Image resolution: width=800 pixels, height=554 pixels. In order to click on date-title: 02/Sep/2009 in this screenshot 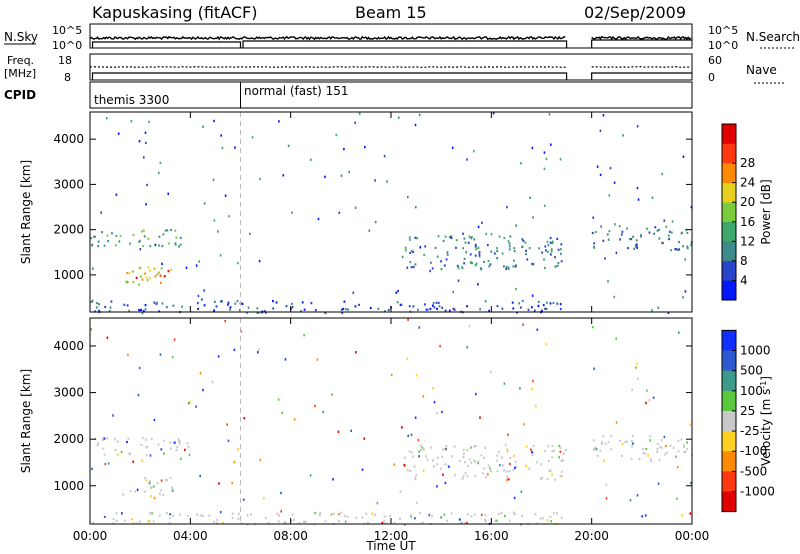, I will do `click(635, 12)`.